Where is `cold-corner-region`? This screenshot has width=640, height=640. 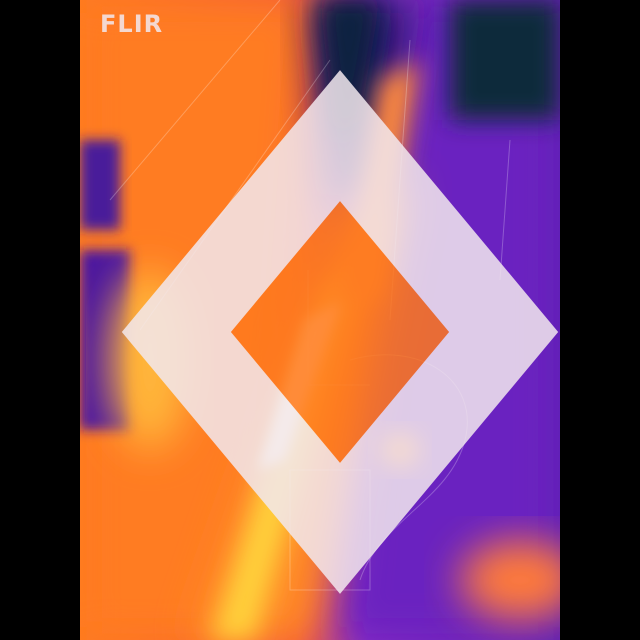
cold-corner-region is located at coordinates (505, 60).